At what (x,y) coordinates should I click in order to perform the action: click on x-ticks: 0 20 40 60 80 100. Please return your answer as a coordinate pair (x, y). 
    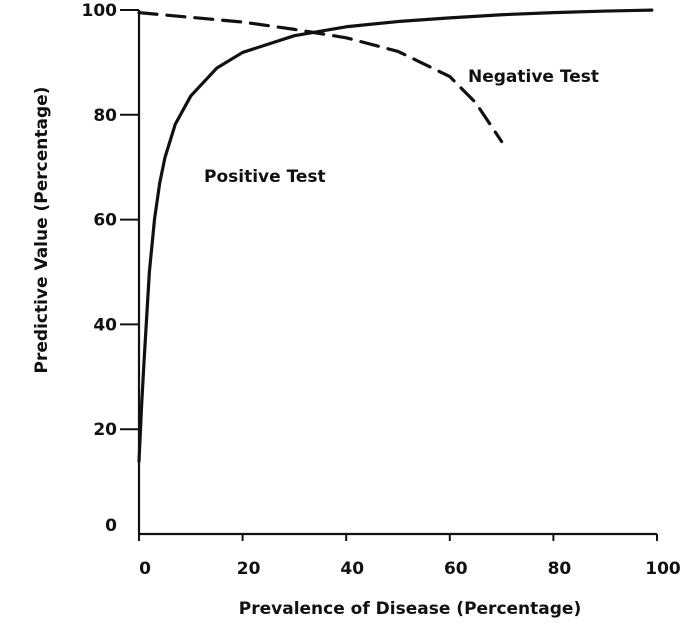
    Looking at the image, I should click on (409, 556).